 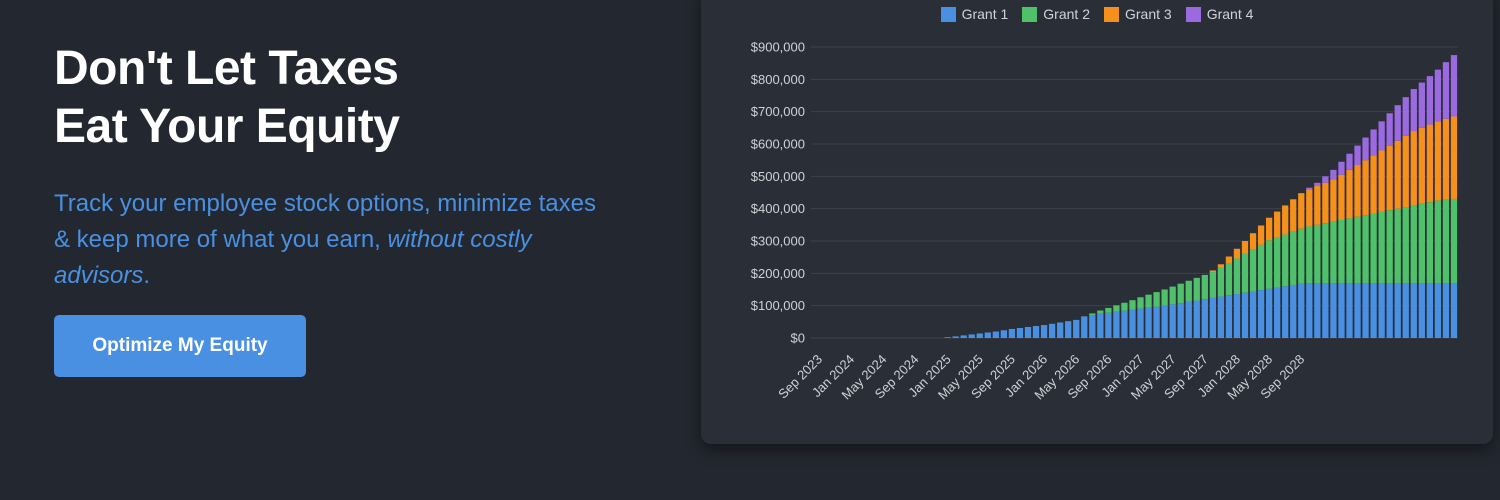 What do you see at coordinates (1056, 14) in the screenshot?
I see `legend-item-grant-2: Grant 2` at bounding box center [1056, 14].